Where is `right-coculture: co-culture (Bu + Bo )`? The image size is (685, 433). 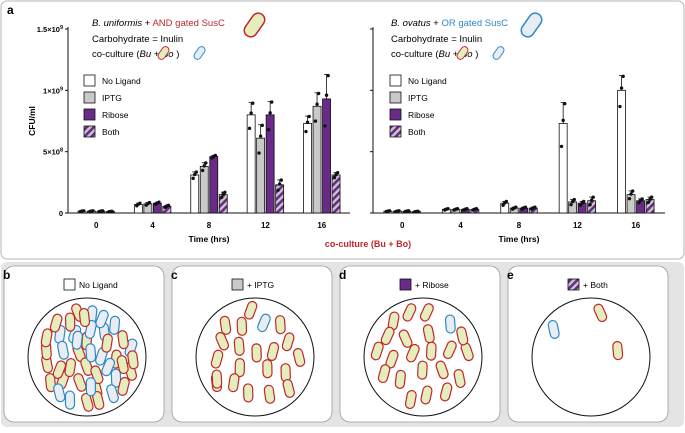 right-coculture: co-culture (Bu + Bo ) is located at coordinates (434, 54).